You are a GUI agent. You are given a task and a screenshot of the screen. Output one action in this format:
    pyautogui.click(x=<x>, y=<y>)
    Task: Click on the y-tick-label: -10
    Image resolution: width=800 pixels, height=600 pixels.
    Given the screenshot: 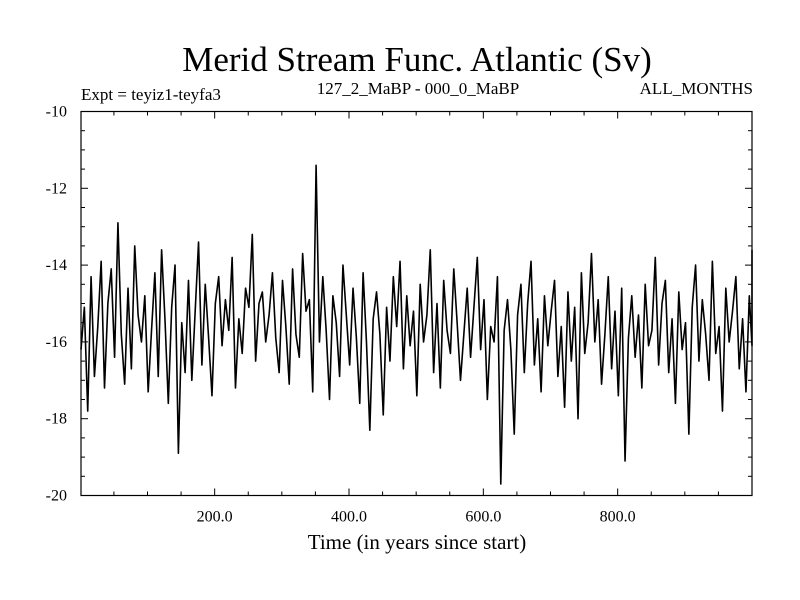 What is the action you would take?
    pyautogui.click(x=56, y=112)
    